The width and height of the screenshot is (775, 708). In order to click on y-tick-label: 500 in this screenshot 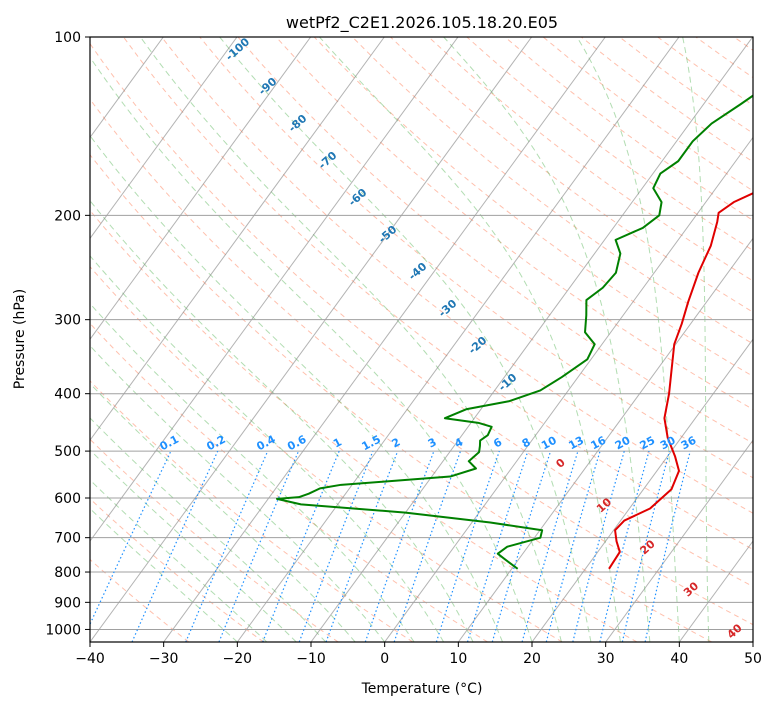, I will do `click(67, 452)`.